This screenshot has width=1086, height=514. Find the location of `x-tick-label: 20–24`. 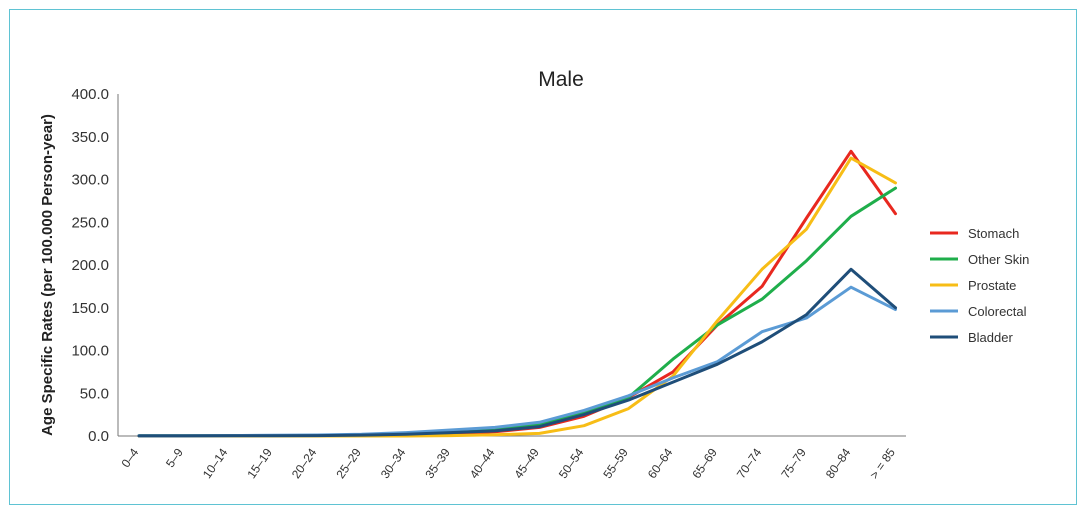

x-tick-label: 20–24 is located at coordinates (304, 463).